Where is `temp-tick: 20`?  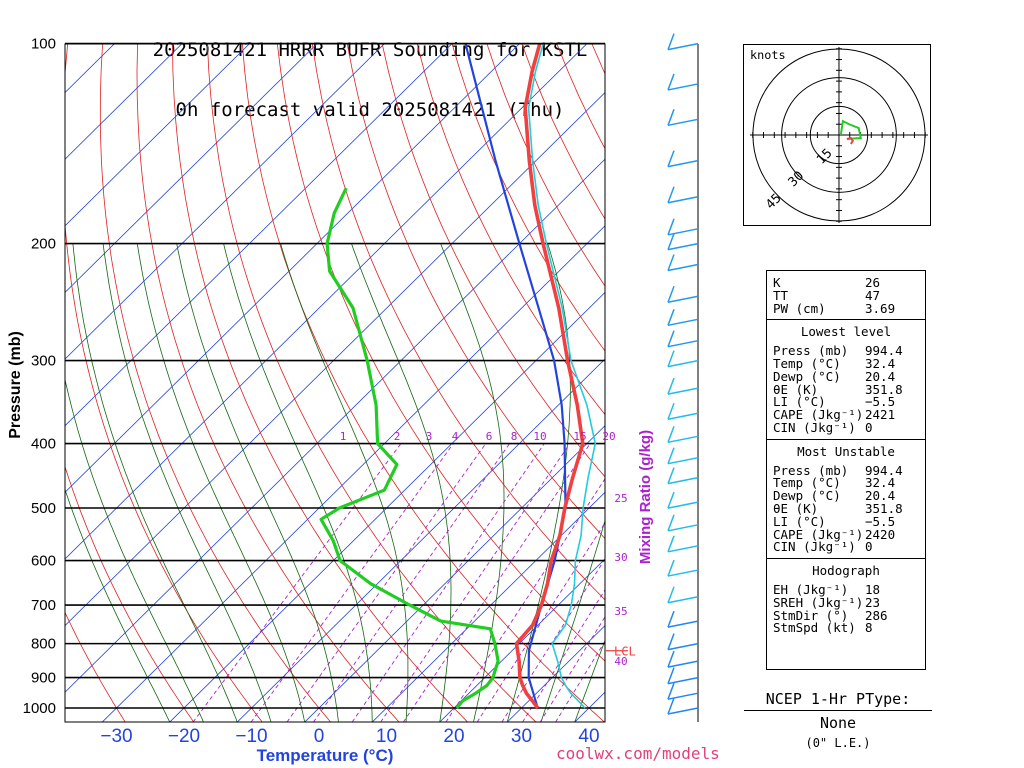 temp-tick: 20 is located at coordinates (453, 736).